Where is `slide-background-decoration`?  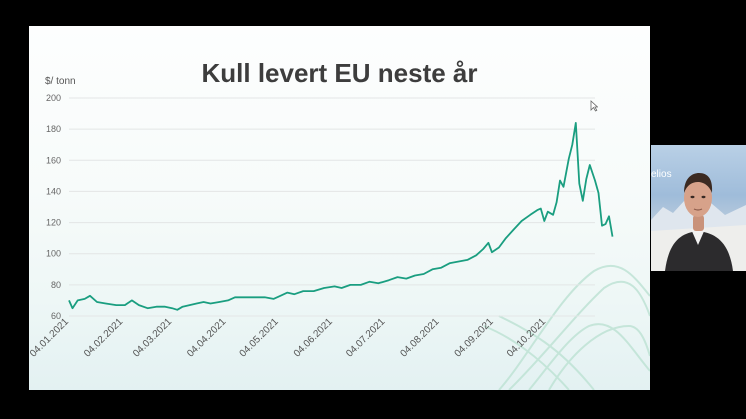
slide-background-decoration is located at coordinates (566, 327).